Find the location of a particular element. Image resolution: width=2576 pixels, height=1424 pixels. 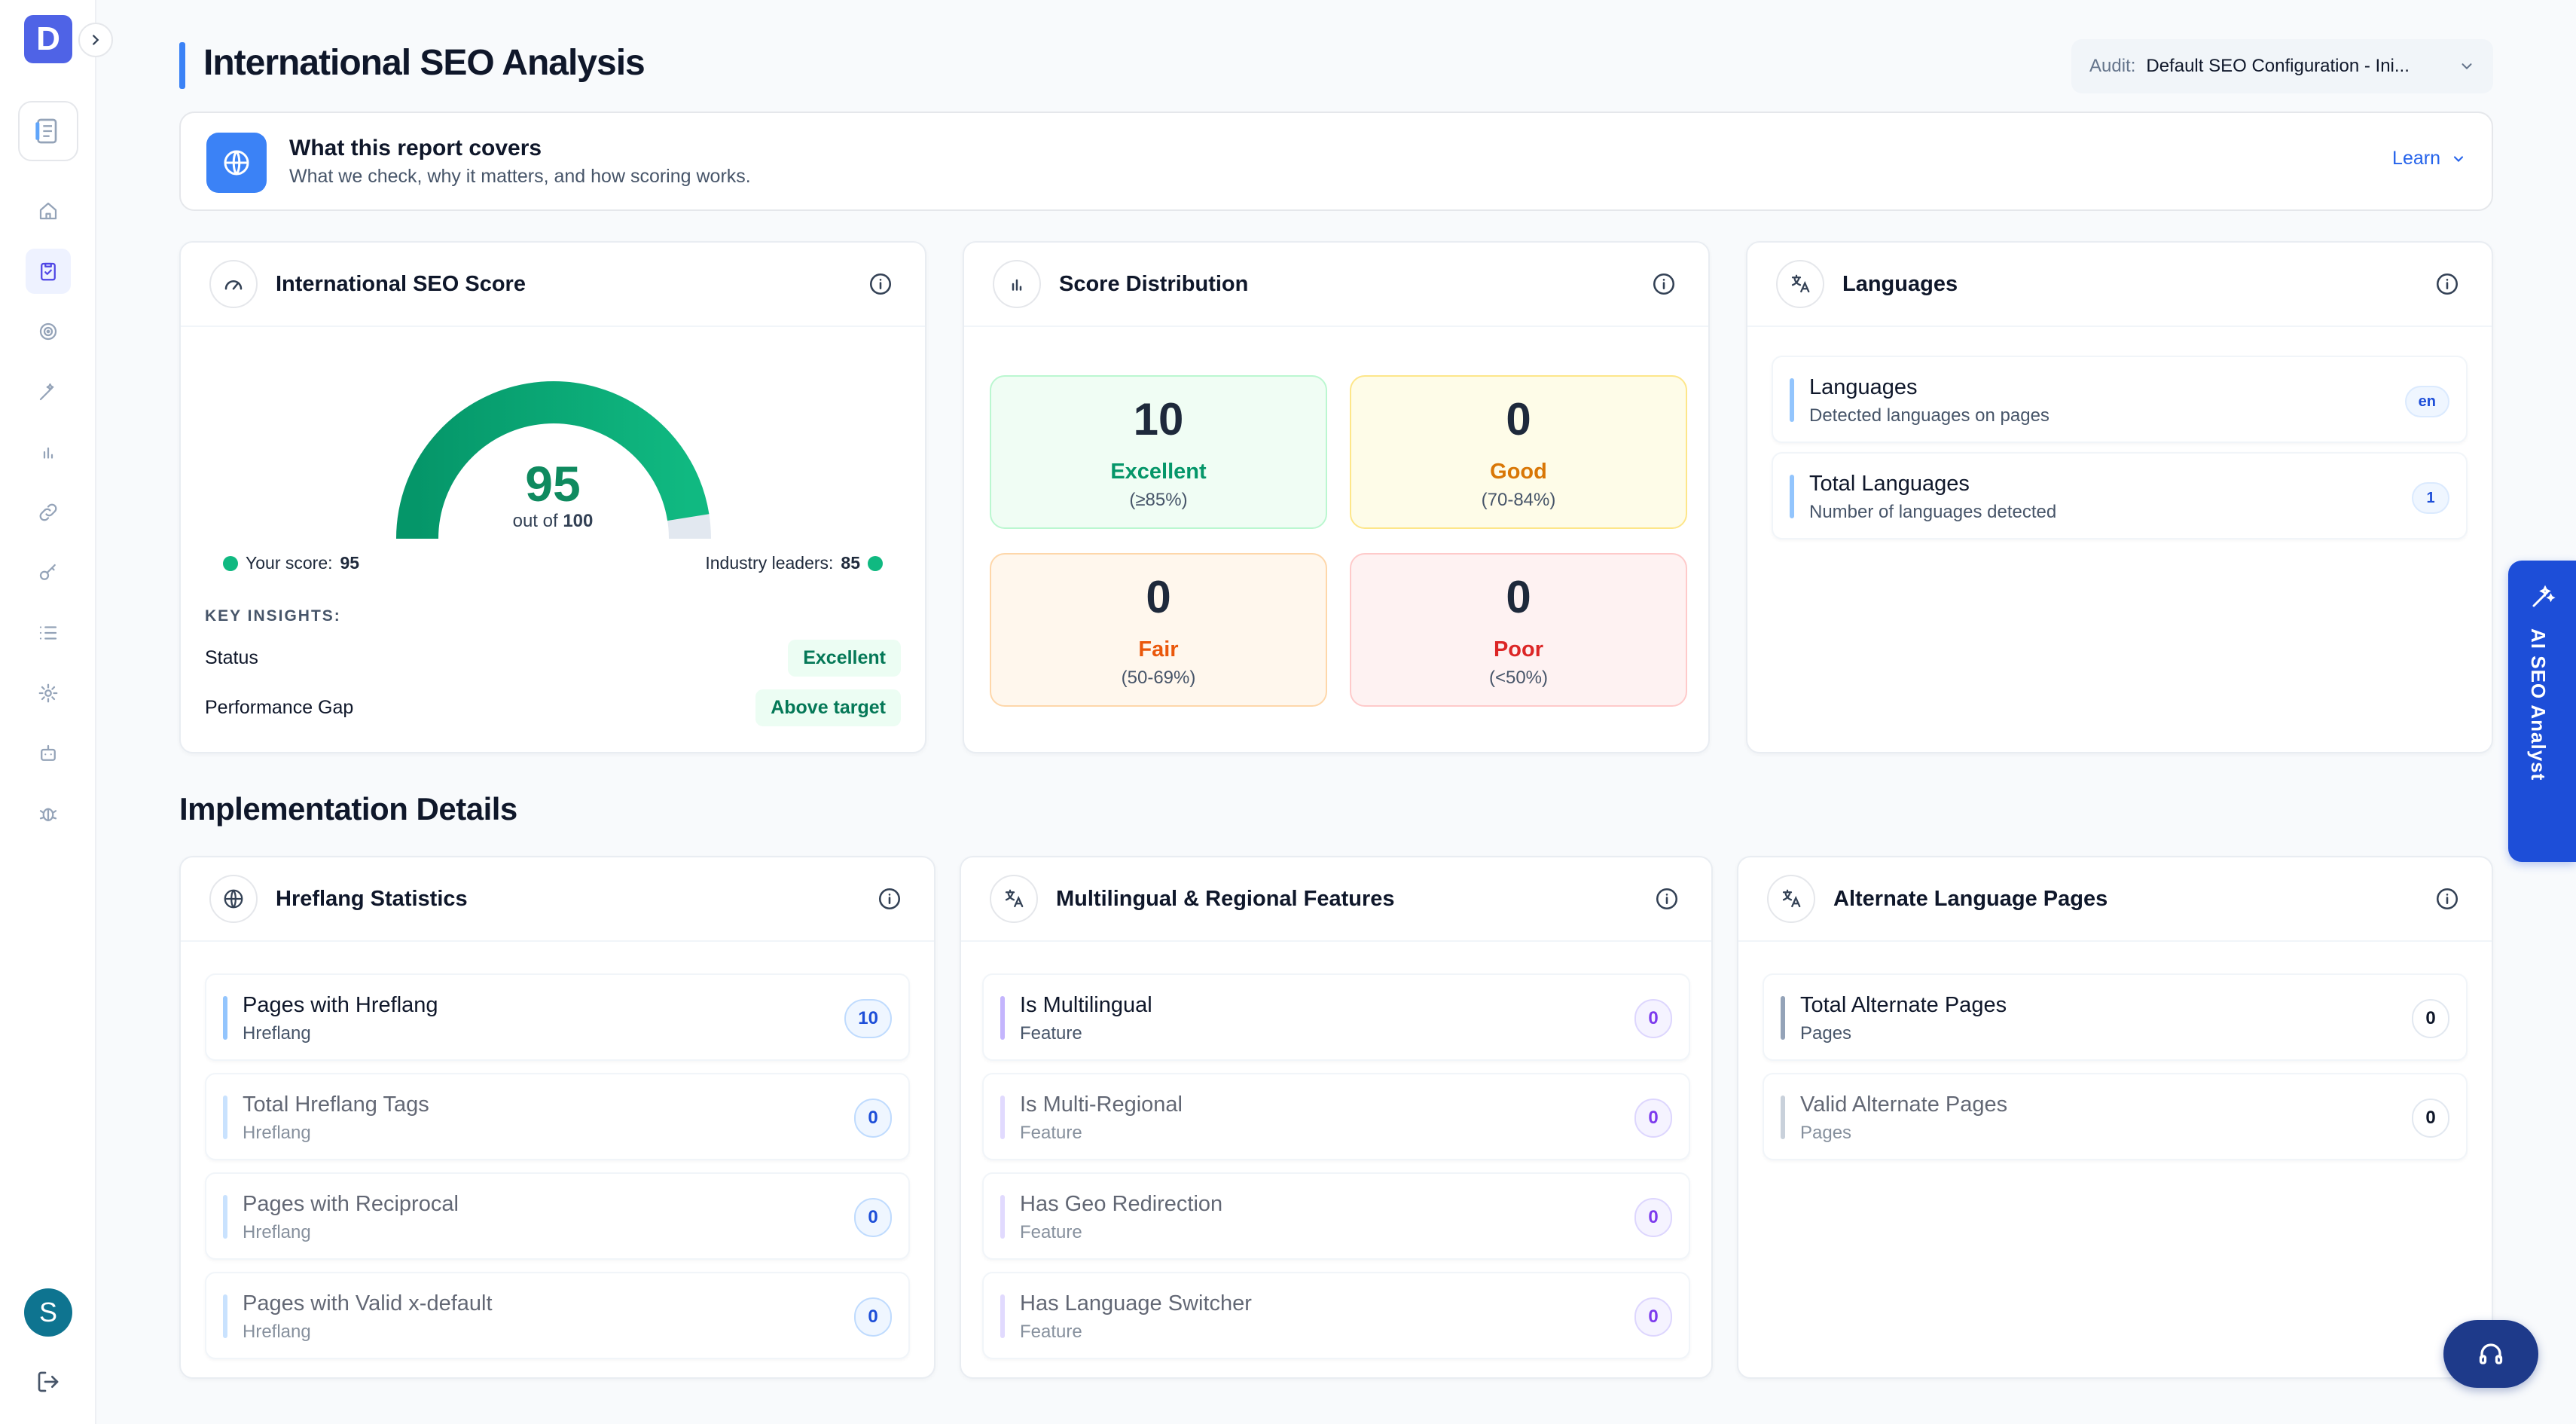

insight-label: Performance Gap is located at coordinates (280, 707).